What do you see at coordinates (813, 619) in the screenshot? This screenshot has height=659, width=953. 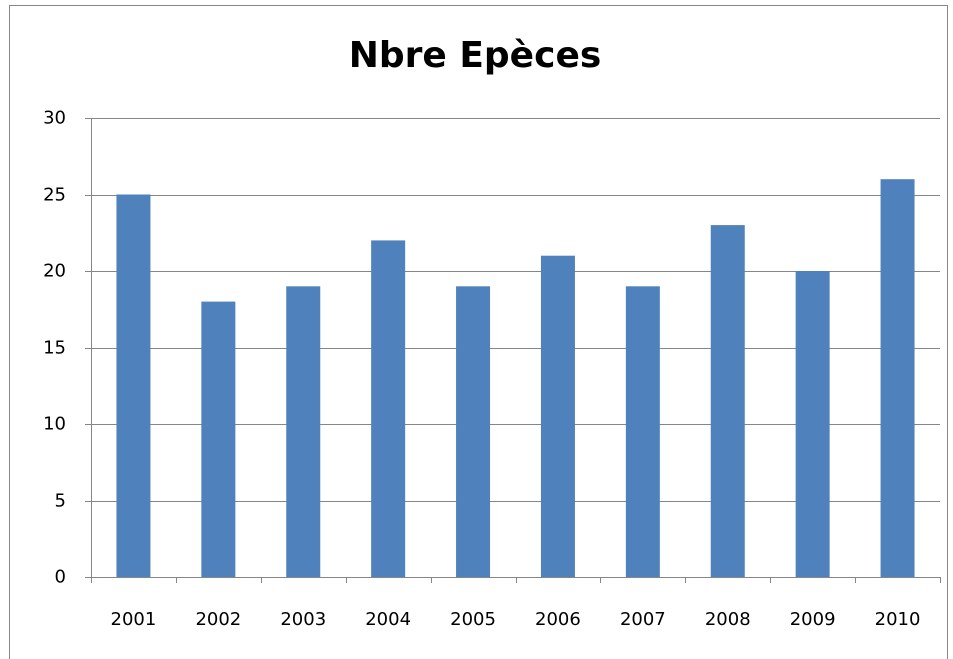 I see `x-tick-label: 2009` at bounding box center [813, 619].